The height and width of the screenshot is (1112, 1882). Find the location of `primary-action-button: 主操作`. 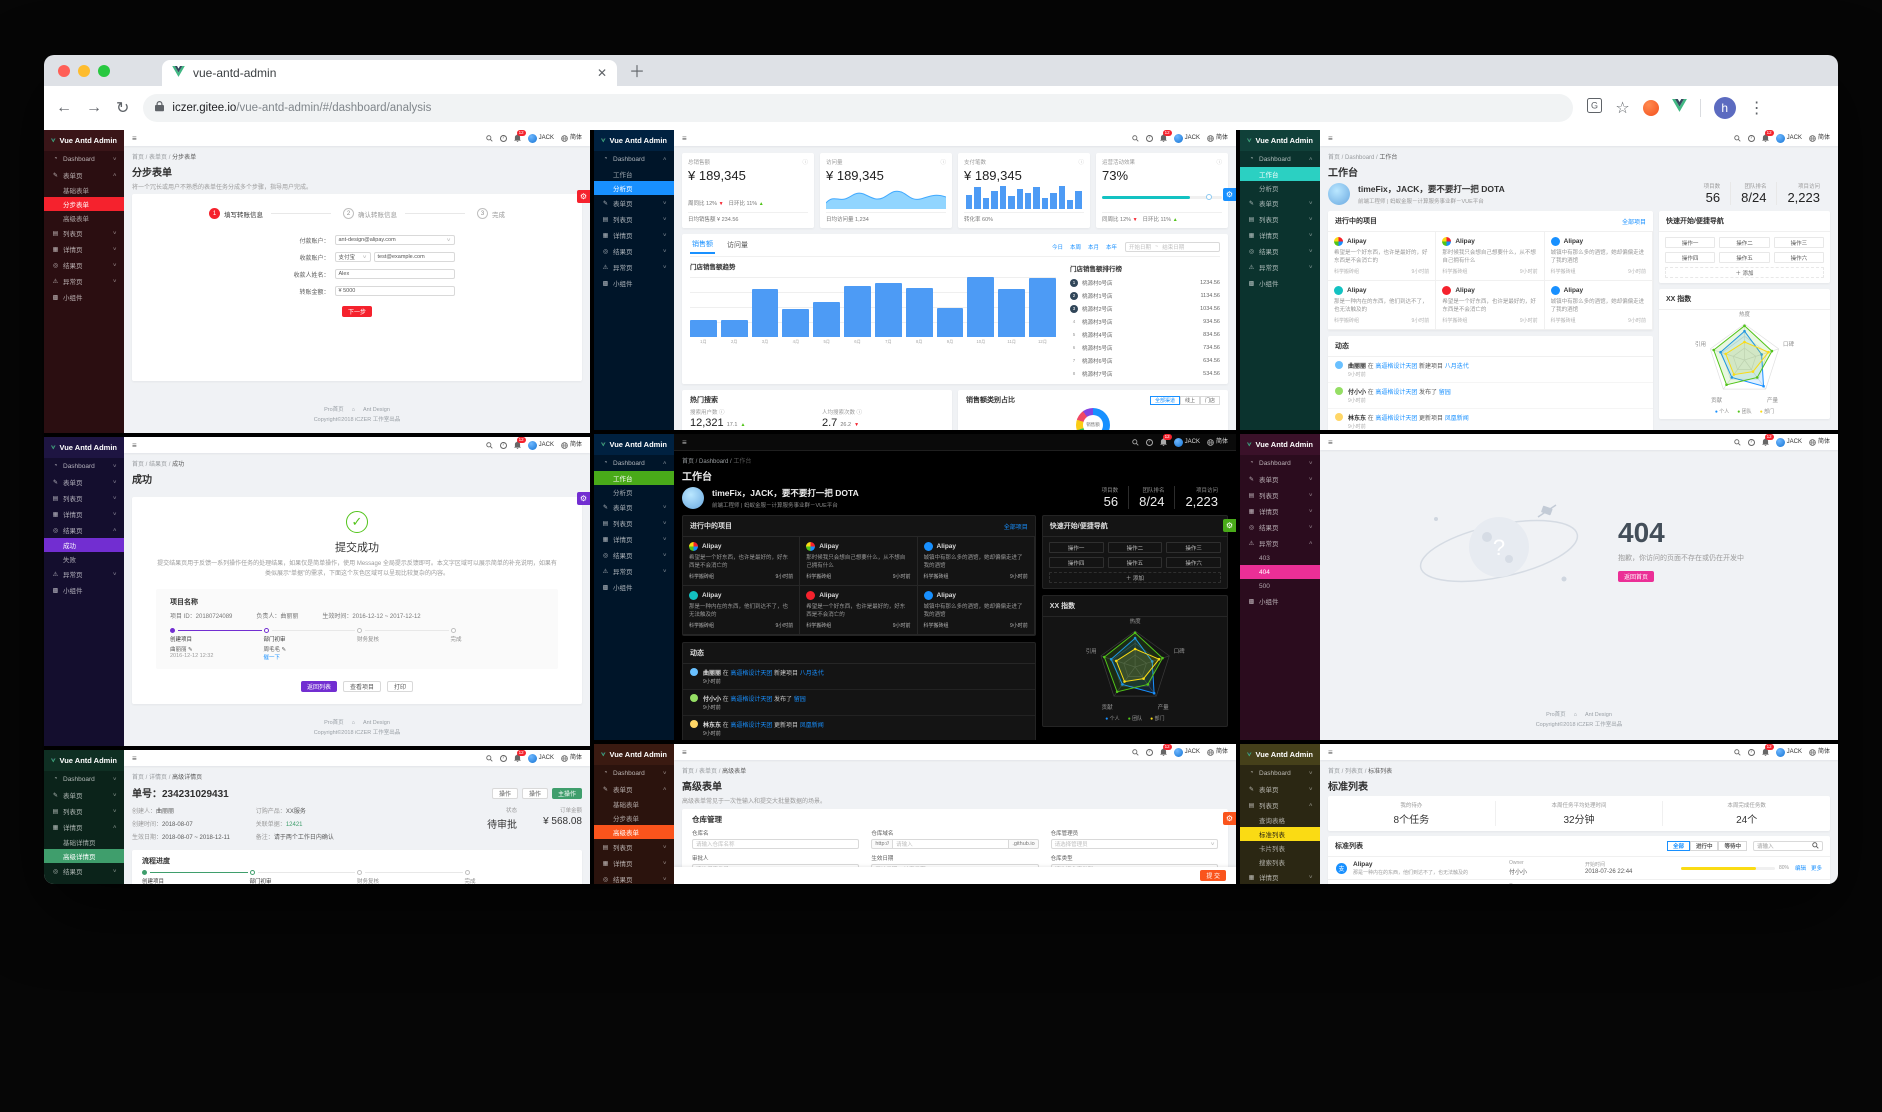

primary-action-button: 主操作 is located at coordinates (566, 793).